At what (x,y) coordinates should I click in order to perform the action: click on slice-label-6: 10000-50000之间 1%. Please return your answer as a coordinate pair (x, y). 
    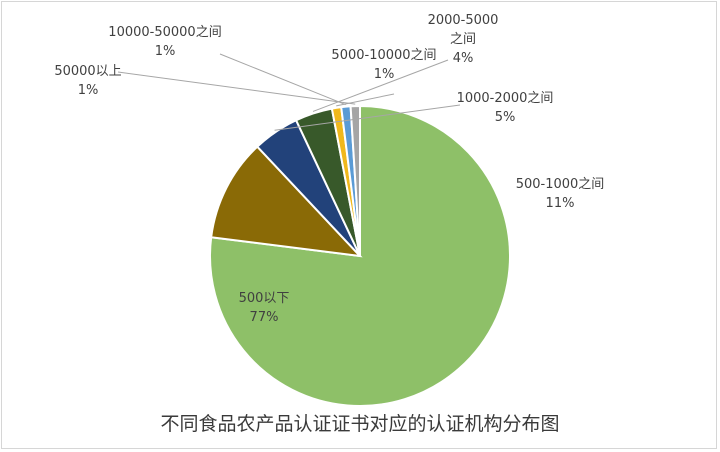
    Looking at the image, I should click on (164, 42).